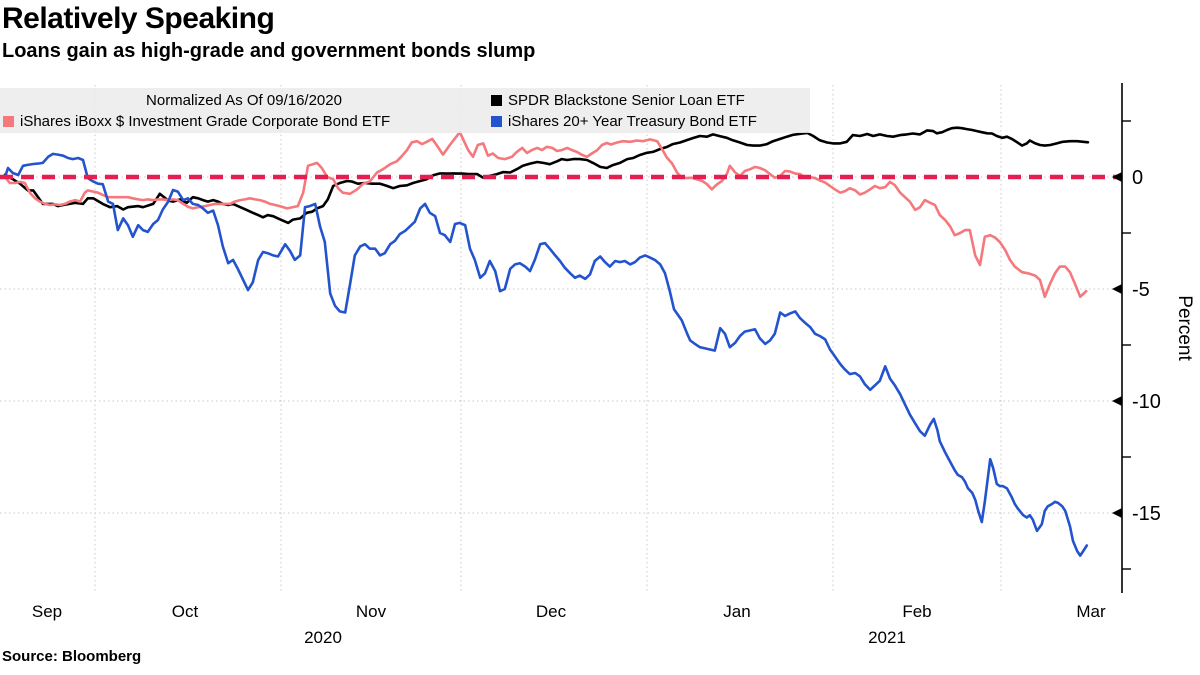 The image size is (1200, 675). I want to click on x-month-label: Jan, so click(736, 611).